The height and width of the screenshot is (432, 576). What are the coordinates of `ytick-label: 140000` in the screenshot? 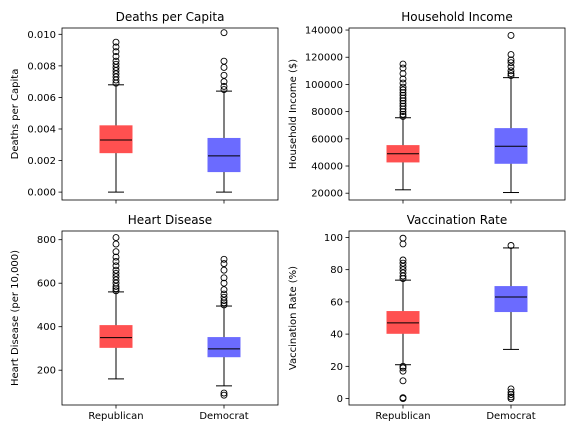 It's located at (324, 31).